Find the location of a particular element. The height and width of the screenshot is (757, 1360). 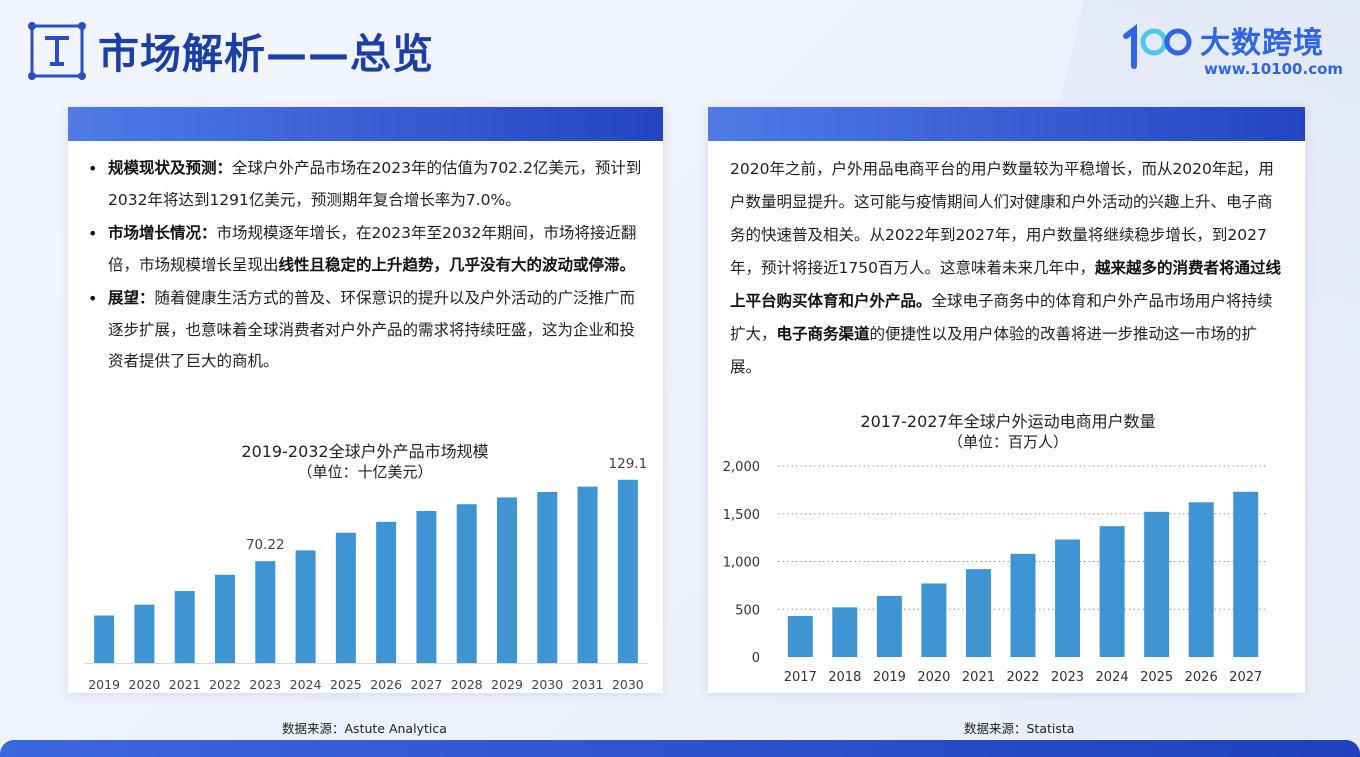

bullet-text: 线性且稳定的上升趋势，几乎没有大的波动或停滞。 is located at coordinates (457, 264).